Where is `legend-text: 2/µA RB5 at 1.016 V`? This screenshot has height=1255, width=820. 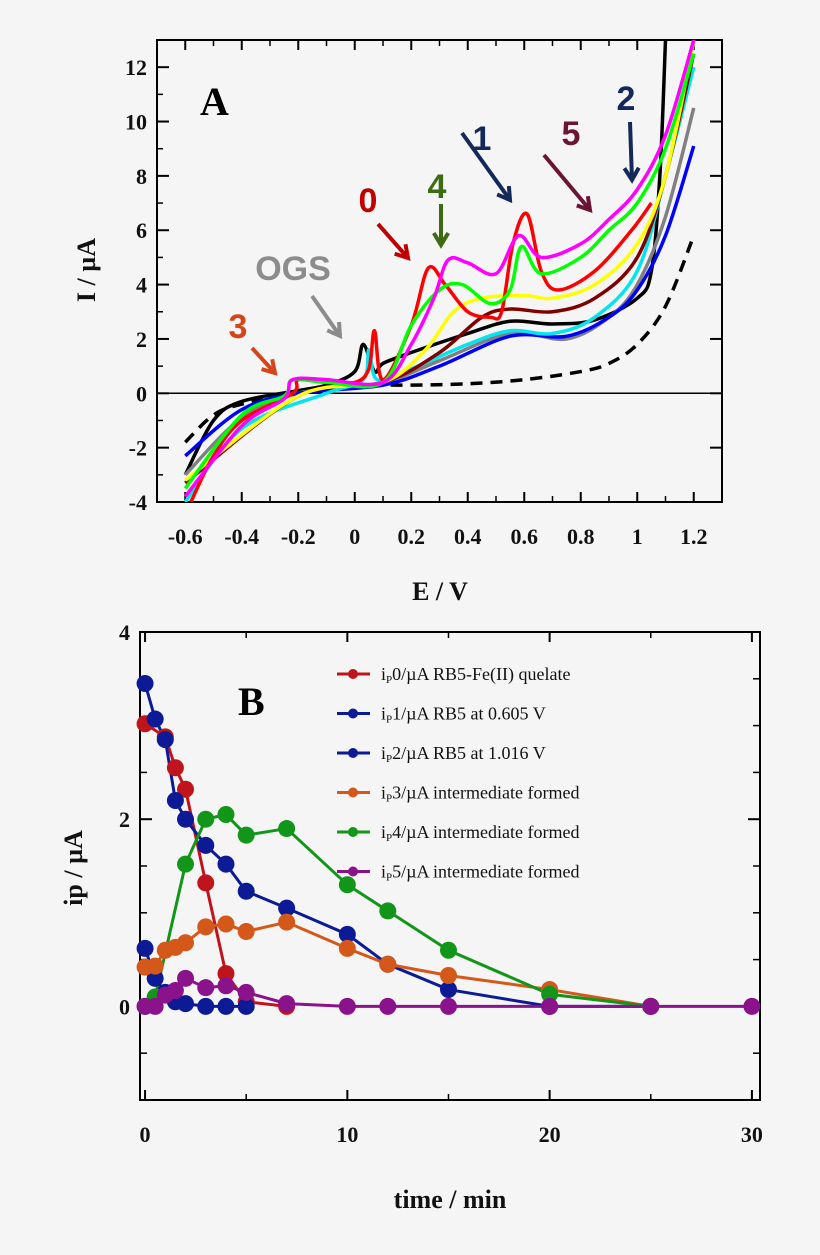
legend-text: 2/µA RB5 at 1.016 V is located at coordinates (469, 753).